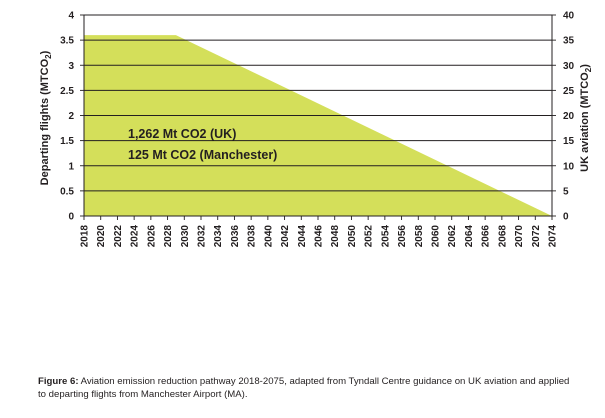 Image resolution: width=605 pixels, height=418 pixels. What do you see at coordinates (569, 91) in the screenshot?
I see `right-tick-label: 25` at bounding box center [569, 91].